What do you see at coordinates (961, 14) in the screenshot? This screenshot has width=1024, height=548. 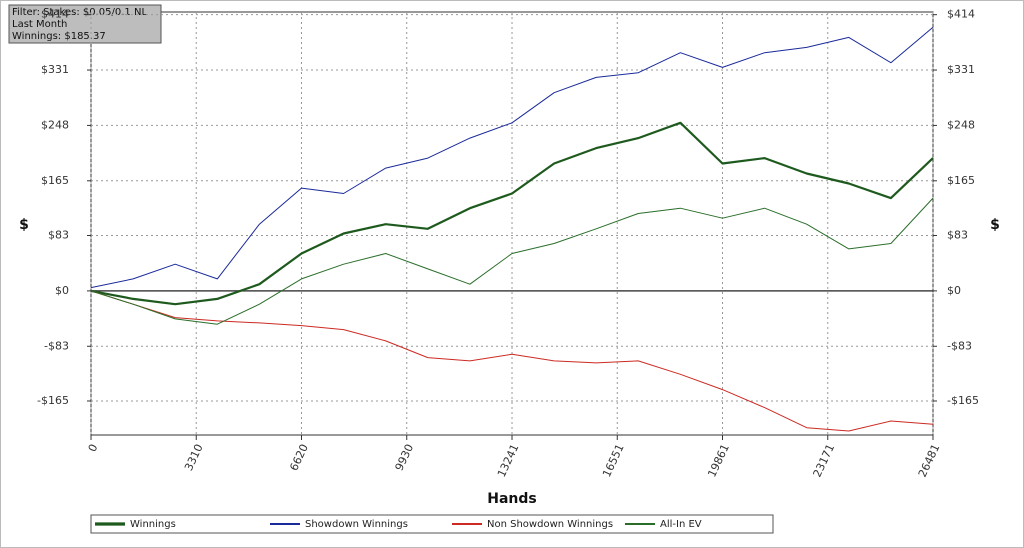 I see `y2-tick-label: $414` at bounding box center [961, 14].